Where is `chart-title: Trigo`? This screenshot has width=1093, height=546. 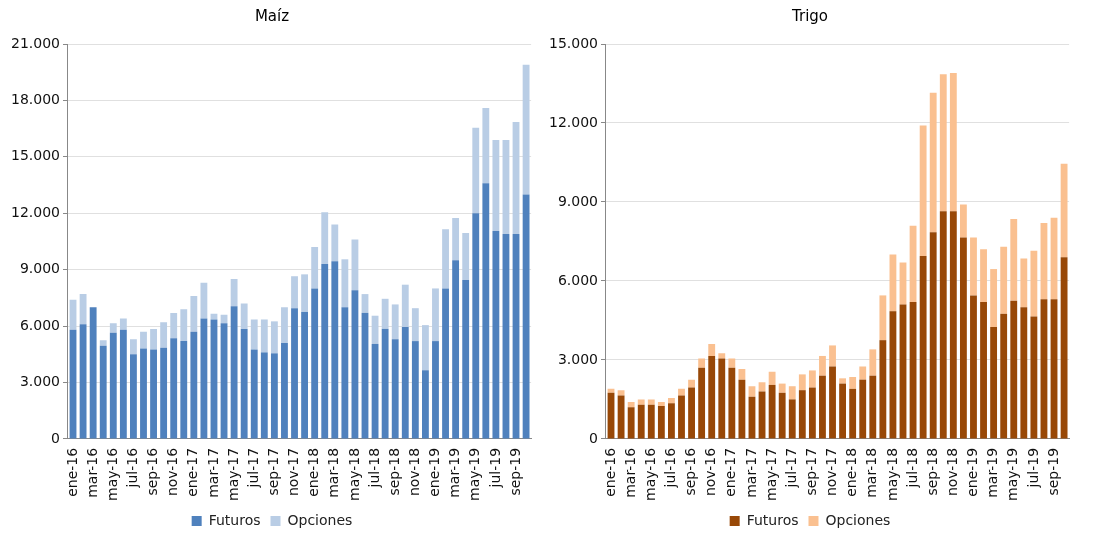 chart-title: Trigo is located at coordinates (809, 15).